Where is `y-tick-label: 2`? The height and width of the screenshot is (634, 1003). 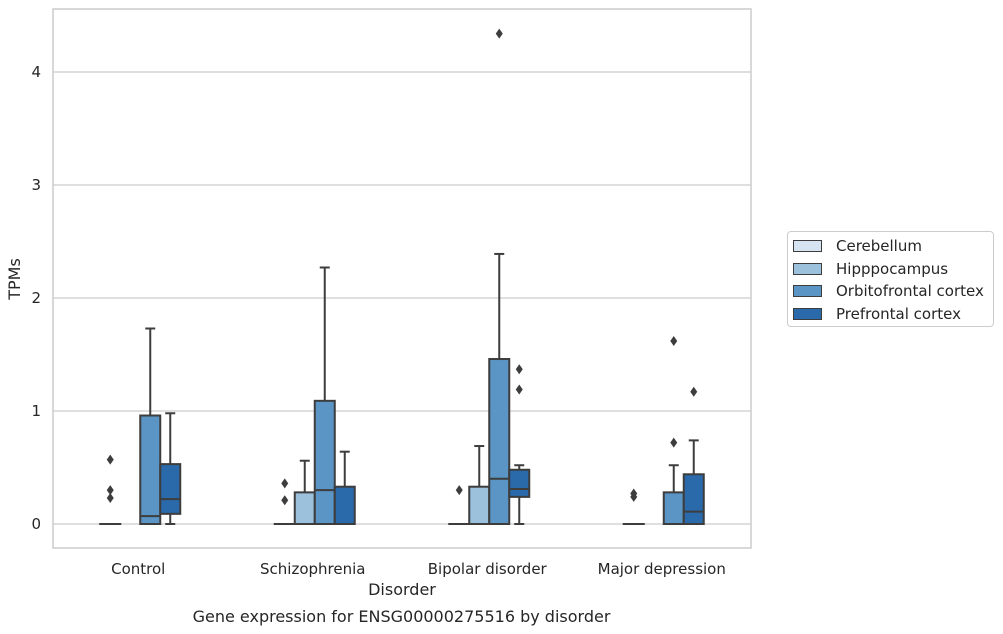
y-tick-label: 2 is located at coordinates (36, 298).